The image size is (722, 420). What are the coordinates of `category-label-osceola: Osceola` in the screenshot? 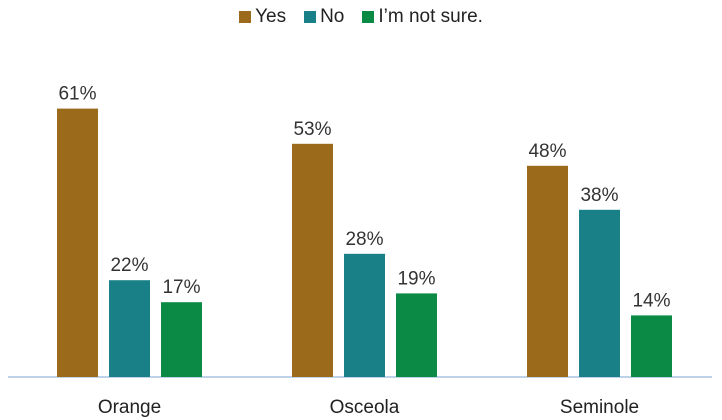 It's located at (365, 407).